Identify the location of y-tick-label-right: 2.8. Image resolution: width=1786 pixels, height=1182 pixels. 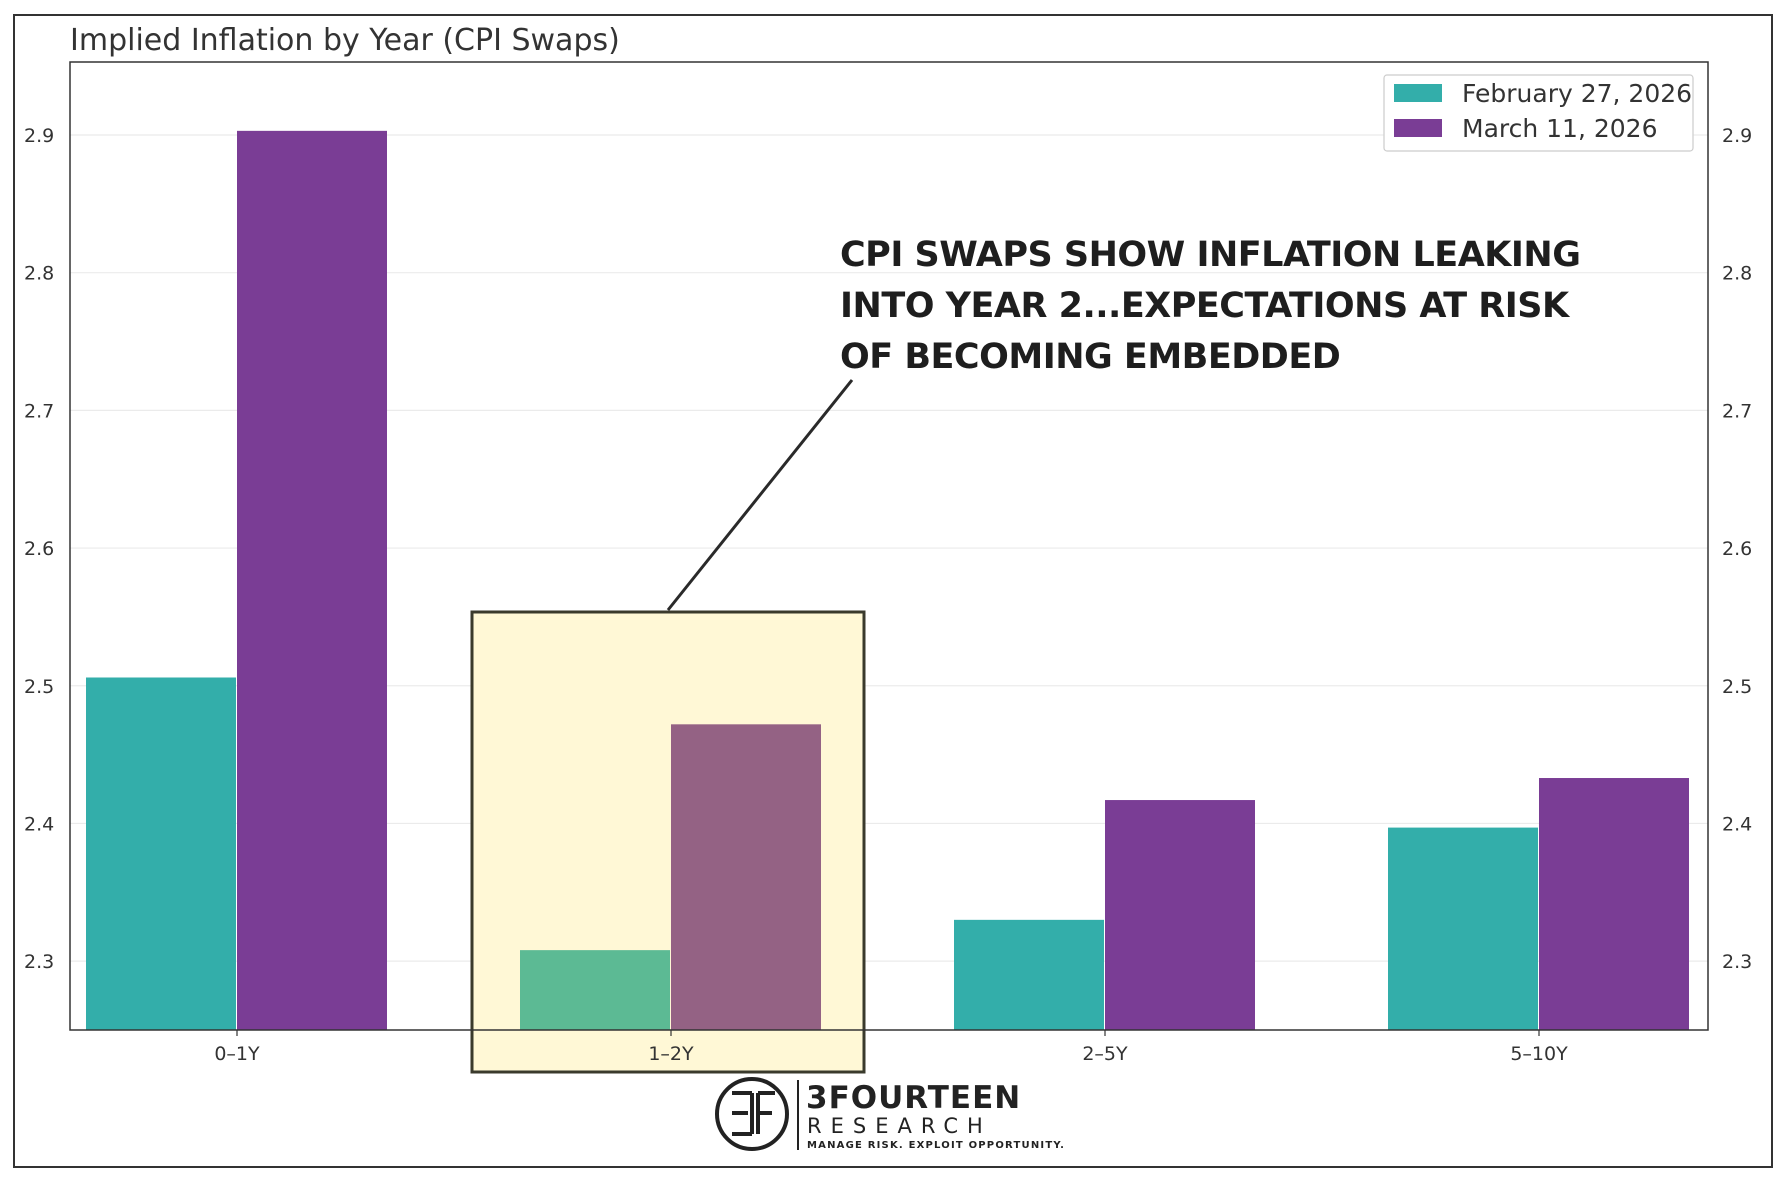
(1737, 274).